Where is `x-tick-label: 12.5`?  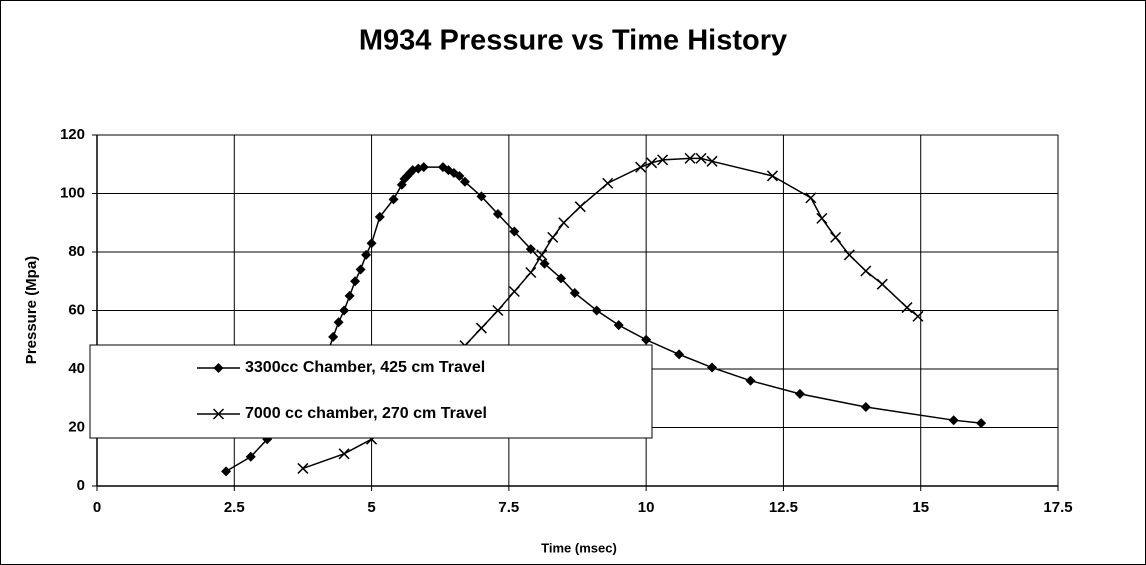
x-tick-label: 12.5 is located at coordinates (783, 507).